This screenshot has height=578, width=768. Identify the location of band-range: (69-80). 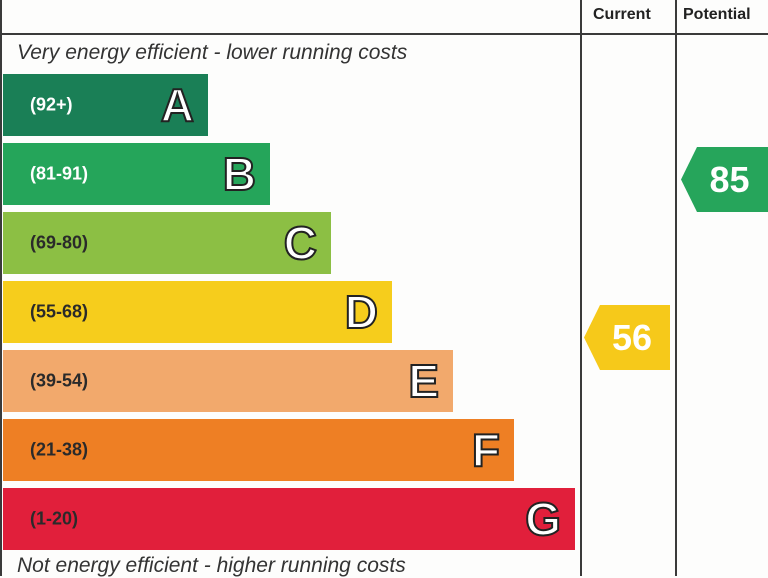
(59, 242).